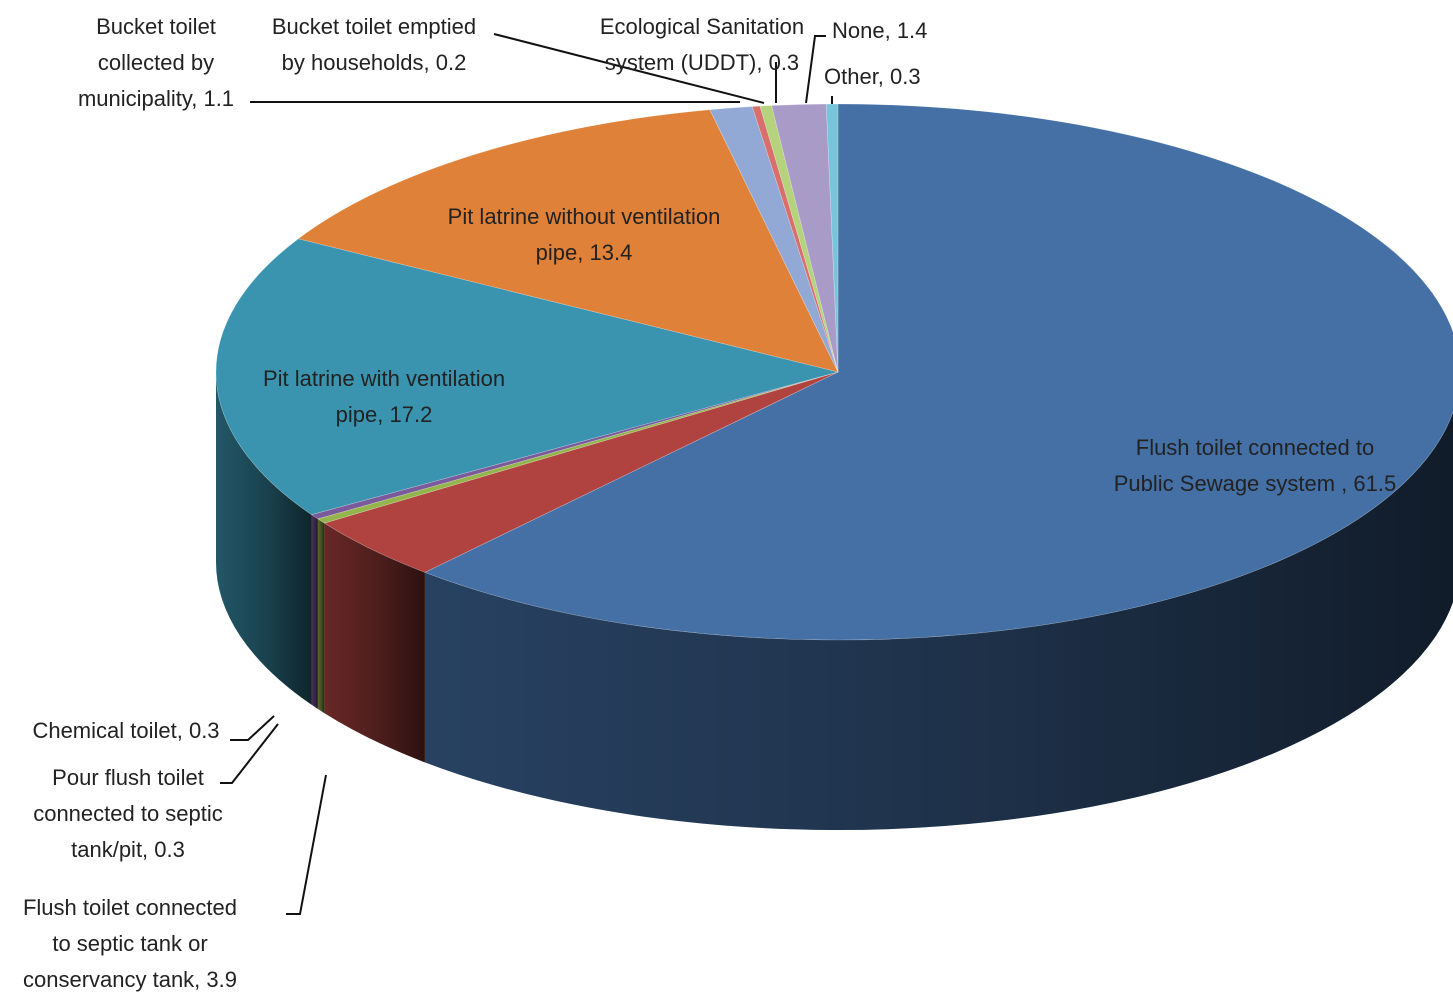  What do you see at coordinates (130, 907) in the screenshot?
I see `slice-label-1-line-0: Flush toilet connected` at bounding box center [130, 907].